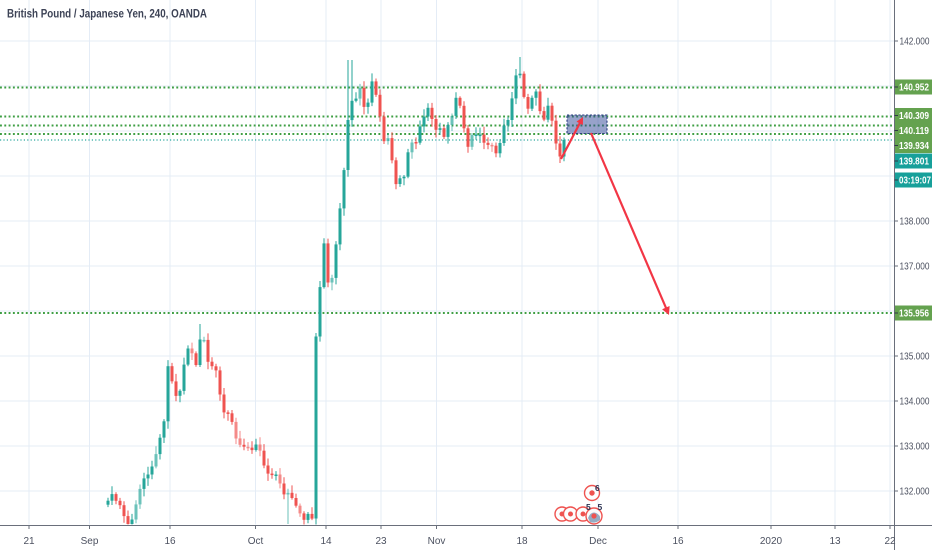  I want to click on svg-text: 140.119, so click(914, 131).